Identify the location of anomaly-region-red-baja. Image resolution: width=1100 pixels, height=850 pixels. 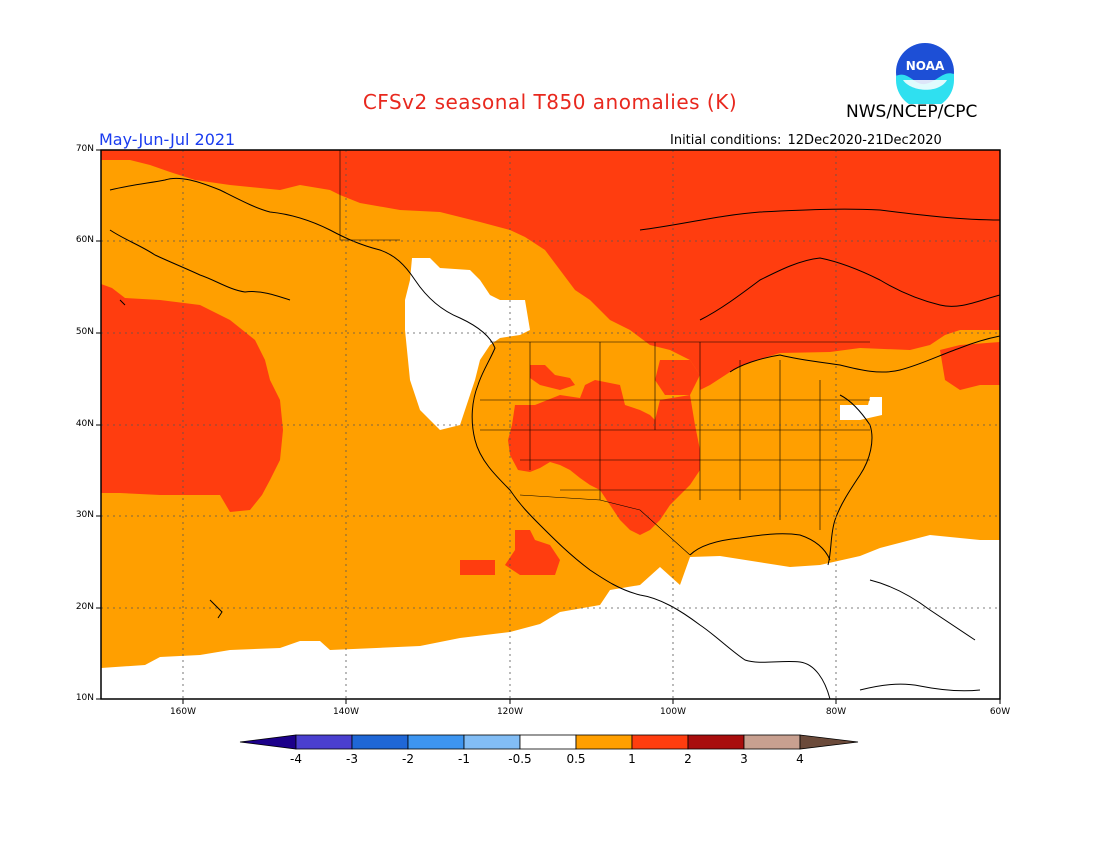
(532, 552).